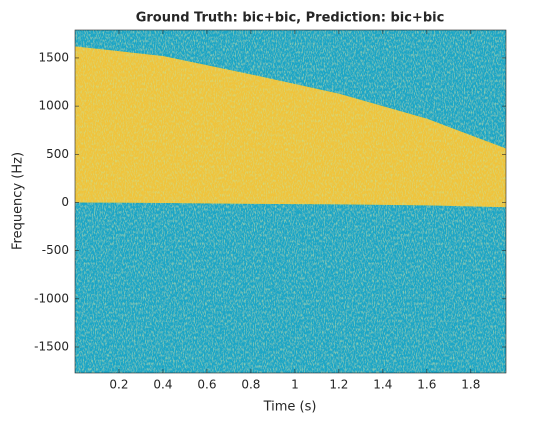  I want to click on y-tick-label: 1500, so click(53, 57).